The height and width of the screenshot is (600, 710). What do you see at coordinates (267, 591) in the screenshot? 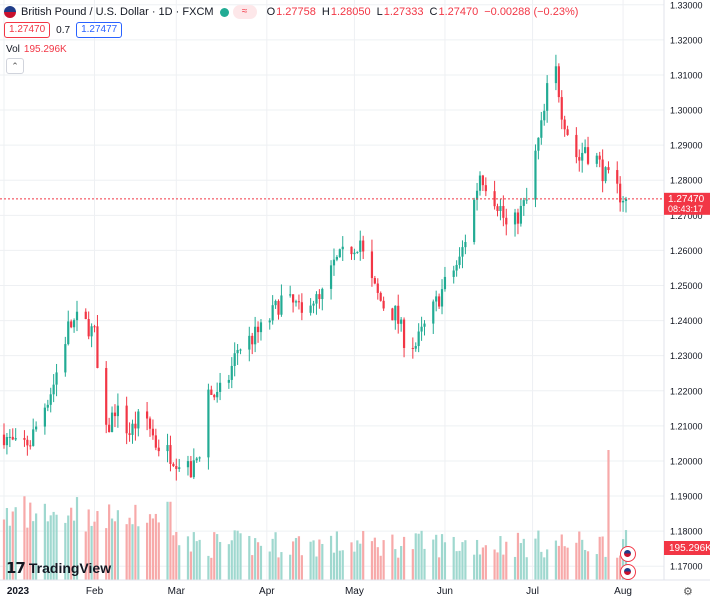
I see `time-tick-label: Apr` at bounding box center [267, 591].